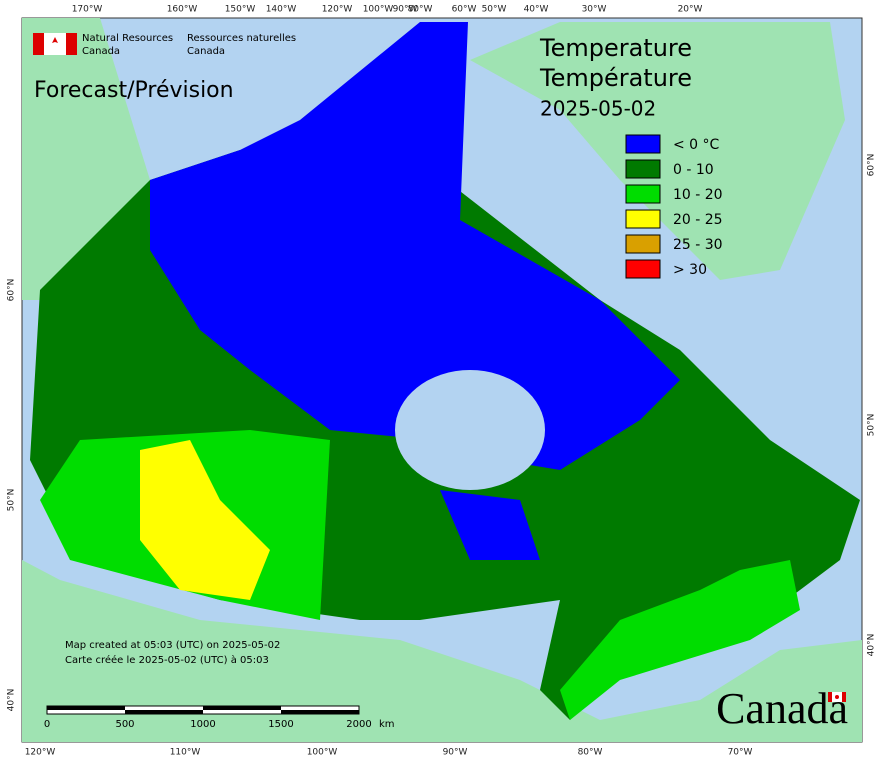 The height and width of the screenshot is (760, 880). Describe the element at coordinates (134, 90) in the screenshot. I see `subtitle: Forecast/Prévision` at that location.